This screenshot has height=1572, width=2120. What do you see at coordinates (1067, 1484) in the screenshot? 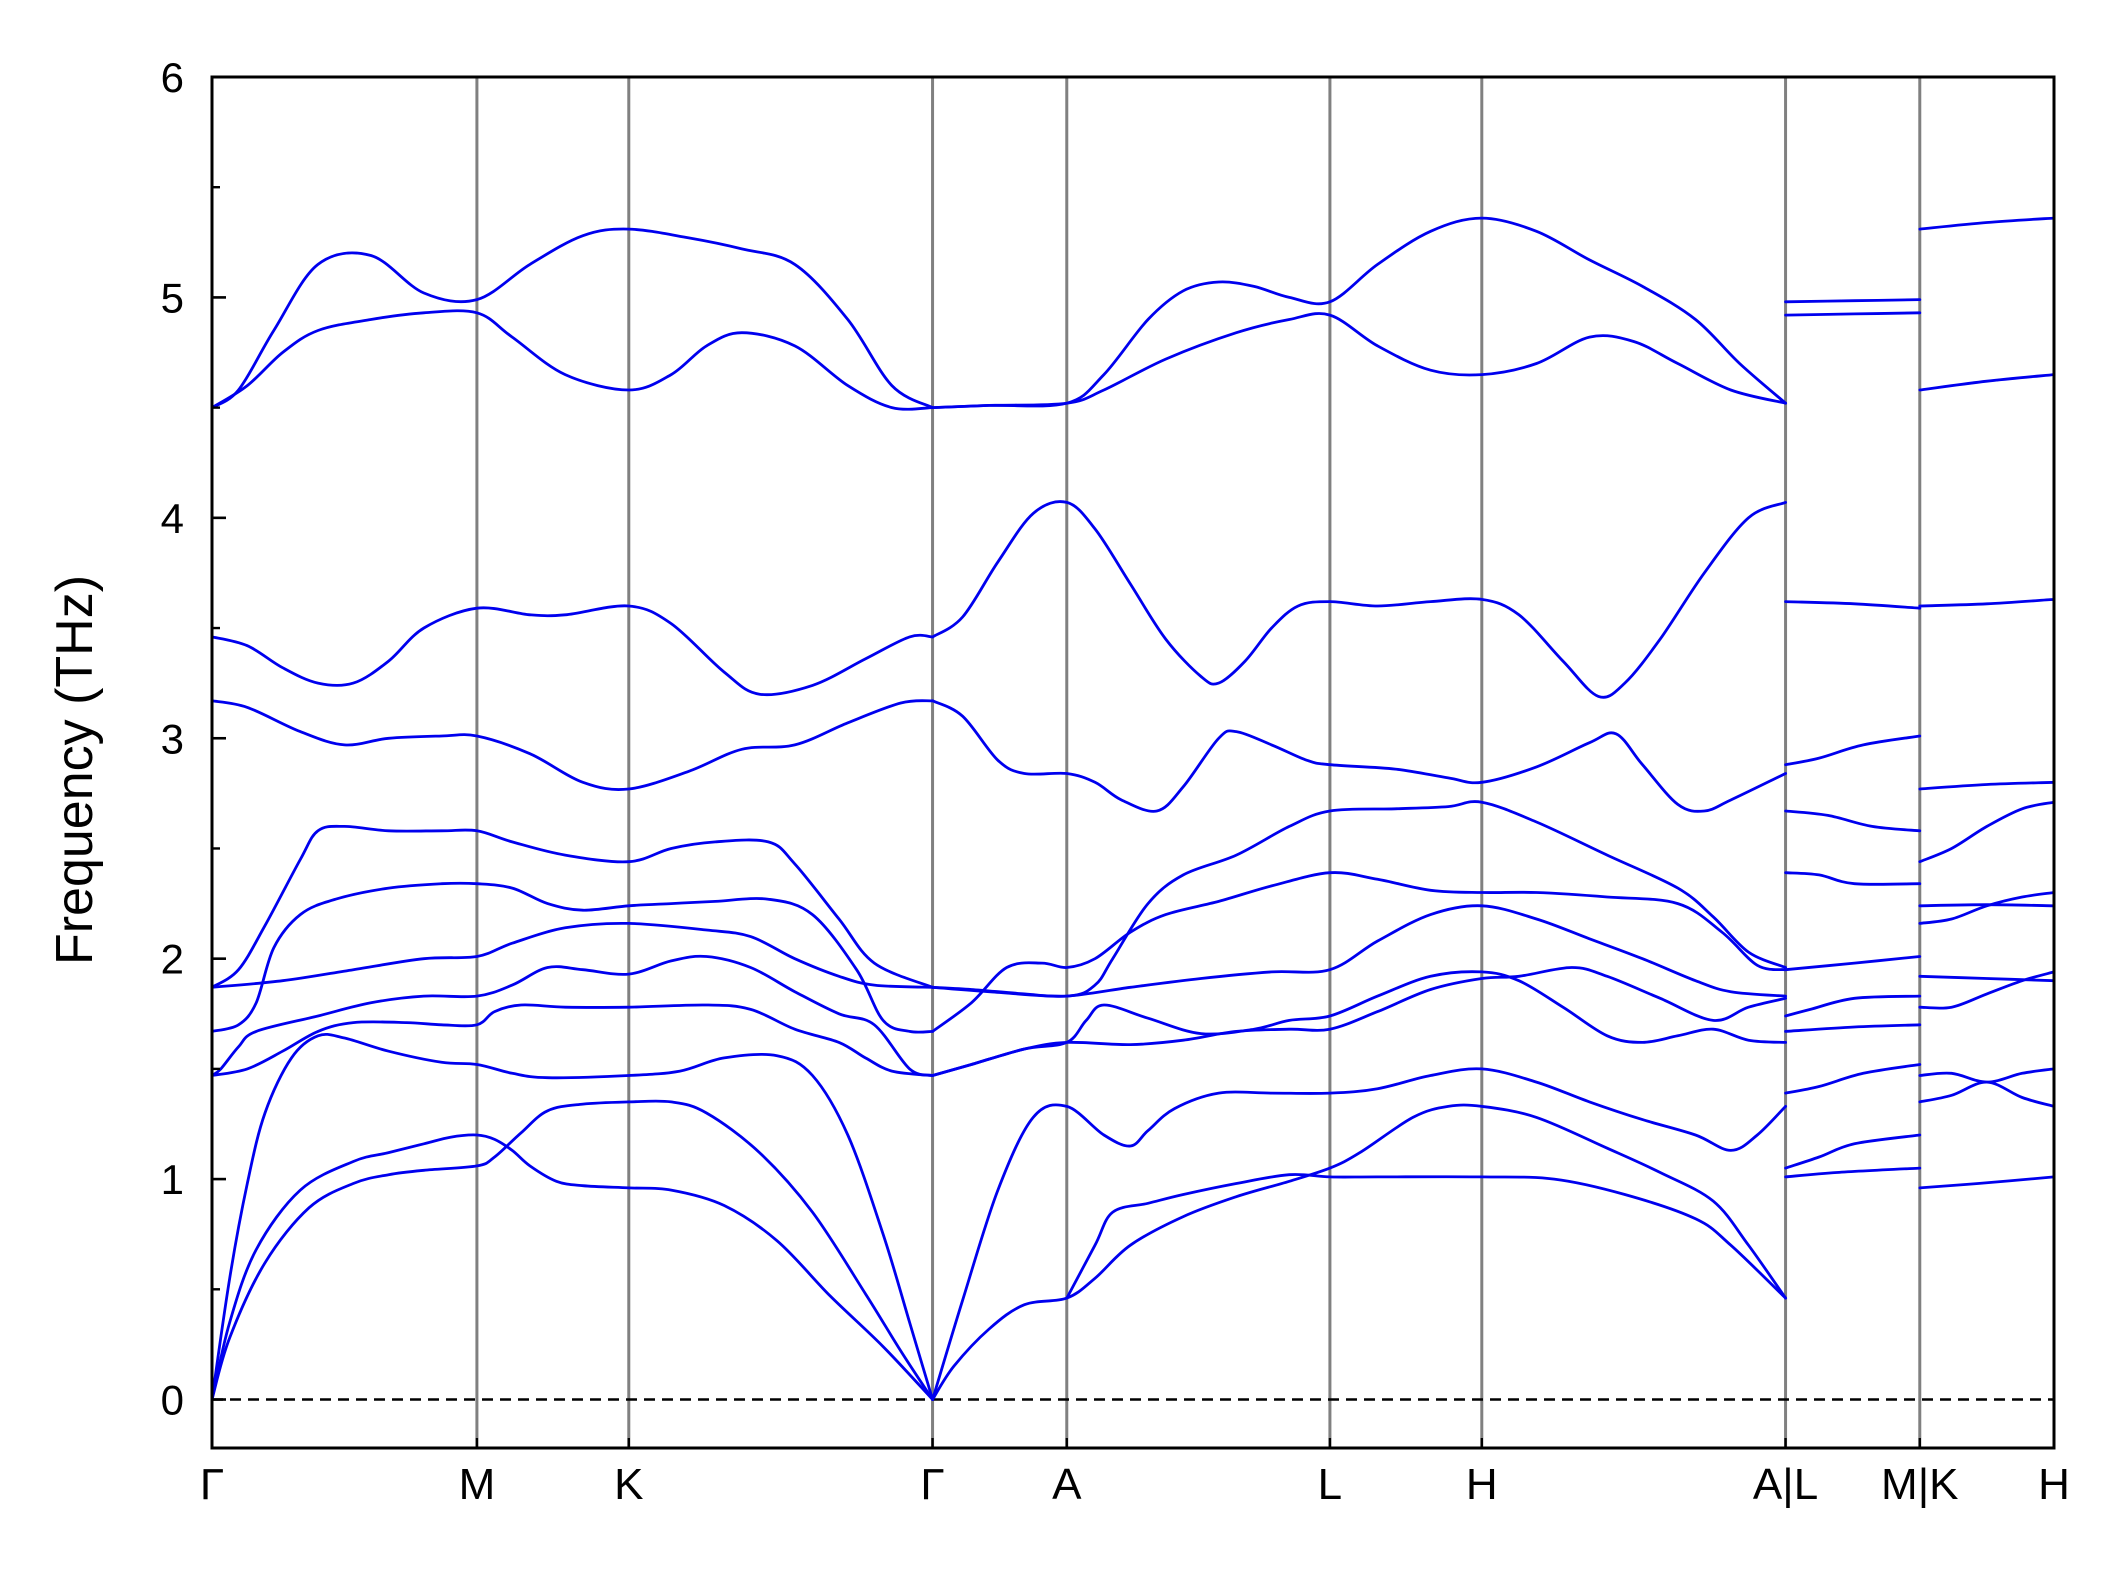
I see `x-tick-label: A` at bounding box center [1067, 1484].